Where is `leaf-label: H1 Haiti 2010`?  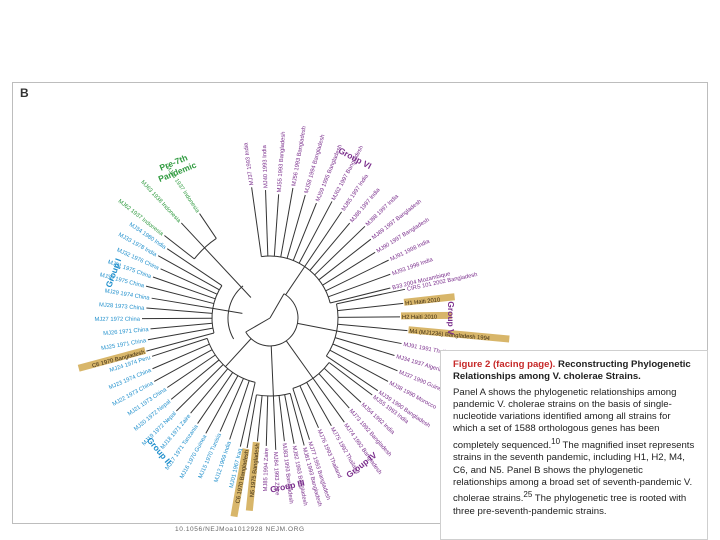
leaf-label: H1 Haiti 2010 is located at coordinates (423, 302).